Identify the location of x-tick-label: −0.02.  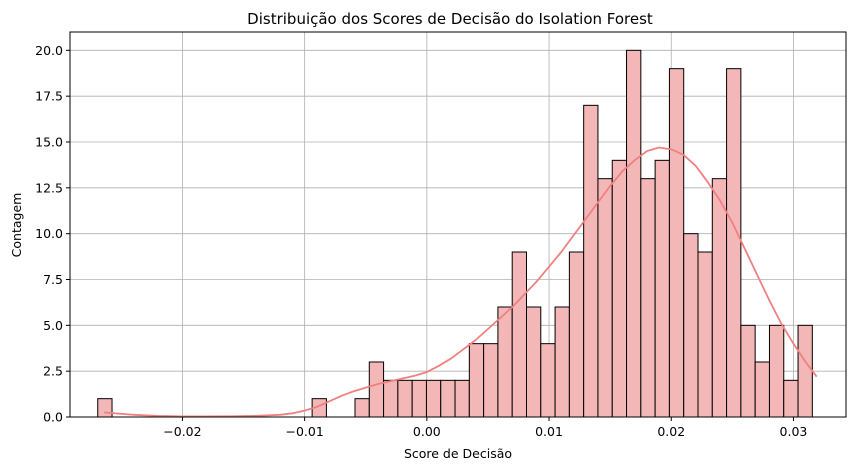
(182, 431).